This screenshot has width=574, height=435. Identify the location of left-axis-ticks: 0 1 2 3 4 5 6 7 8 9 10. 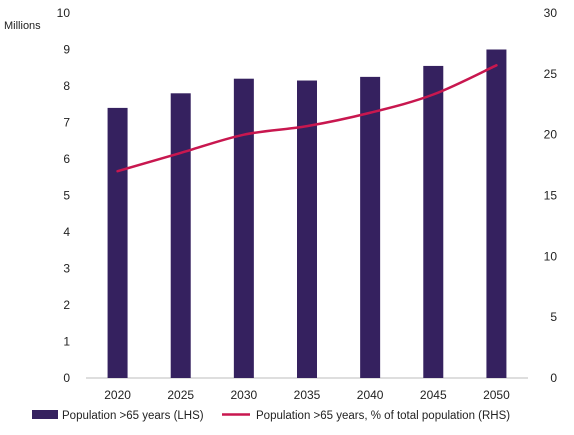
(64, 195).